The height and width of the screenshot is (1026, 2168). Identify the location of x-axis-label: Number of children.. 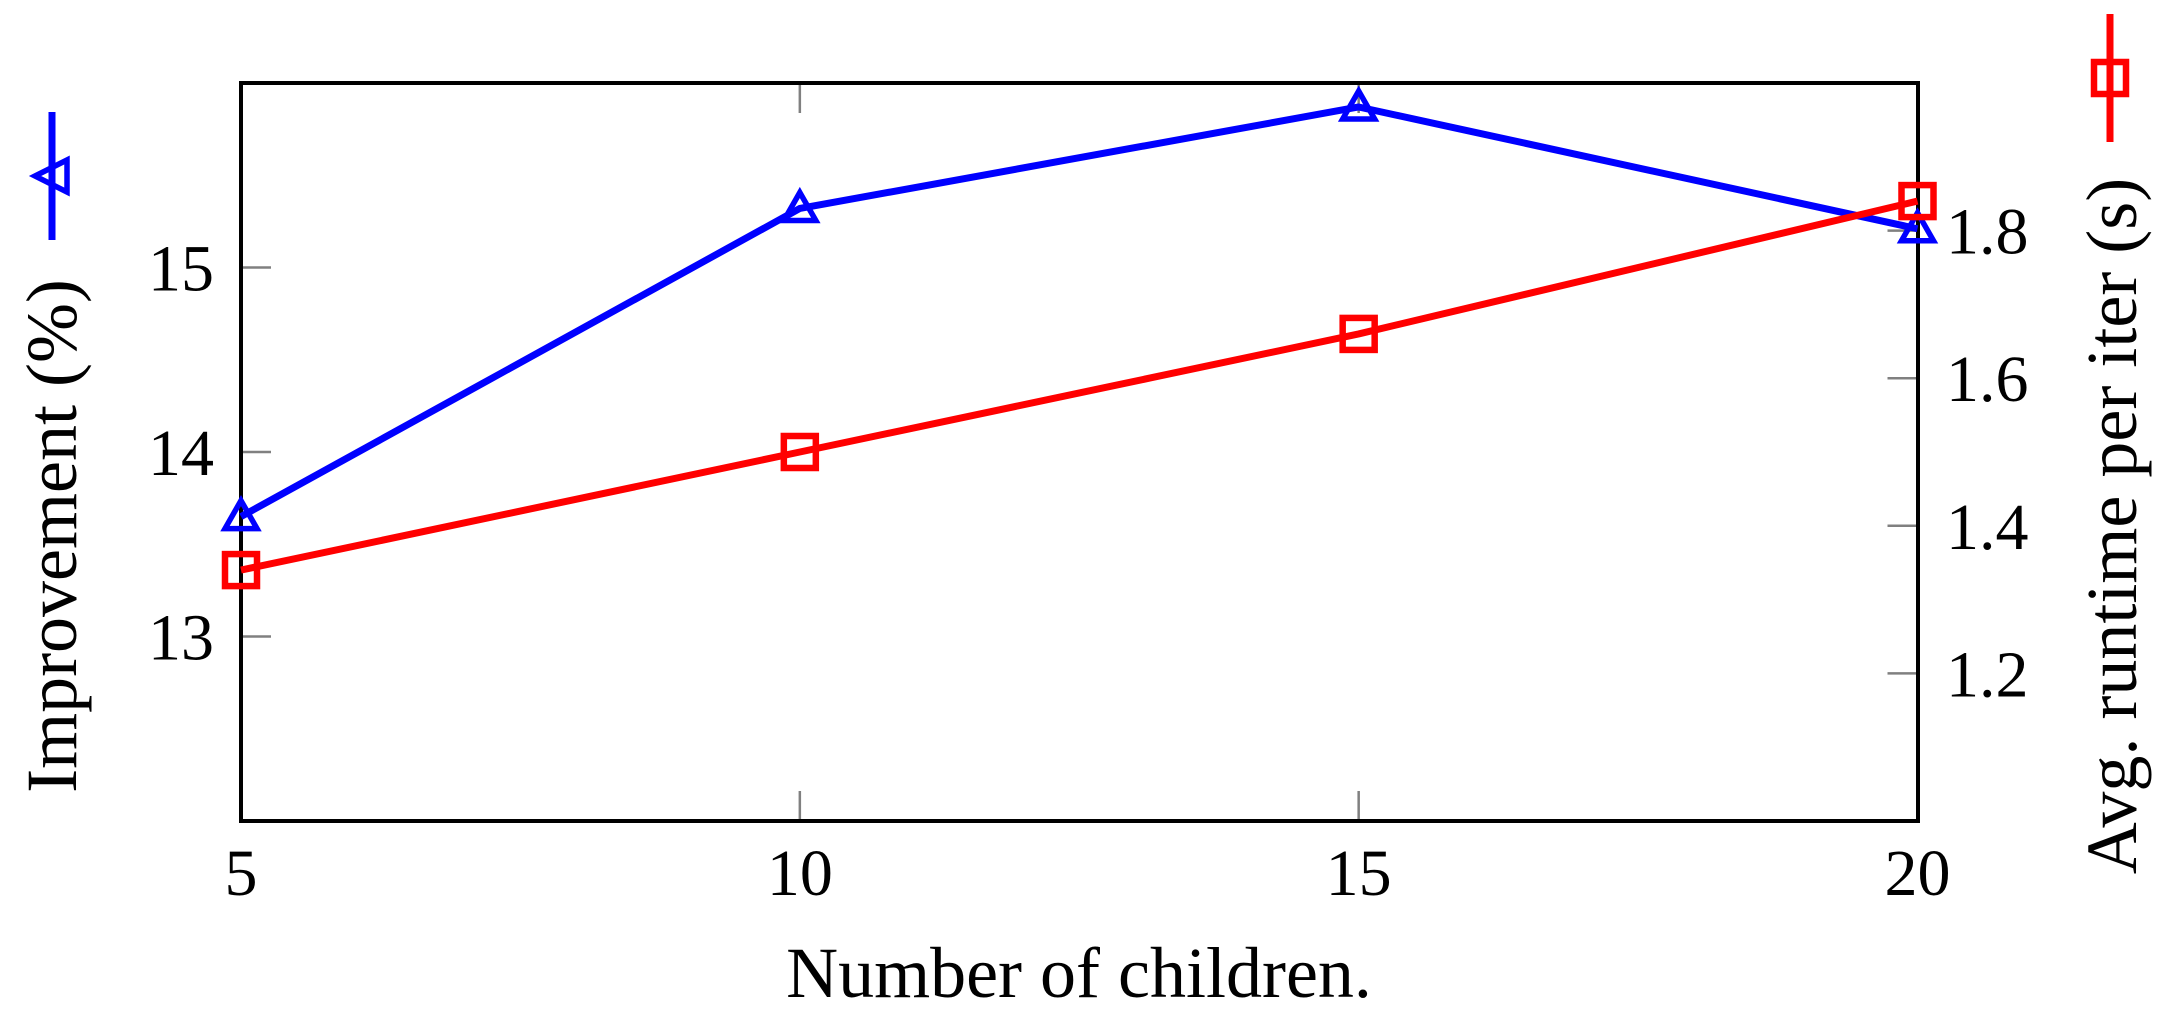
(1079, 973).